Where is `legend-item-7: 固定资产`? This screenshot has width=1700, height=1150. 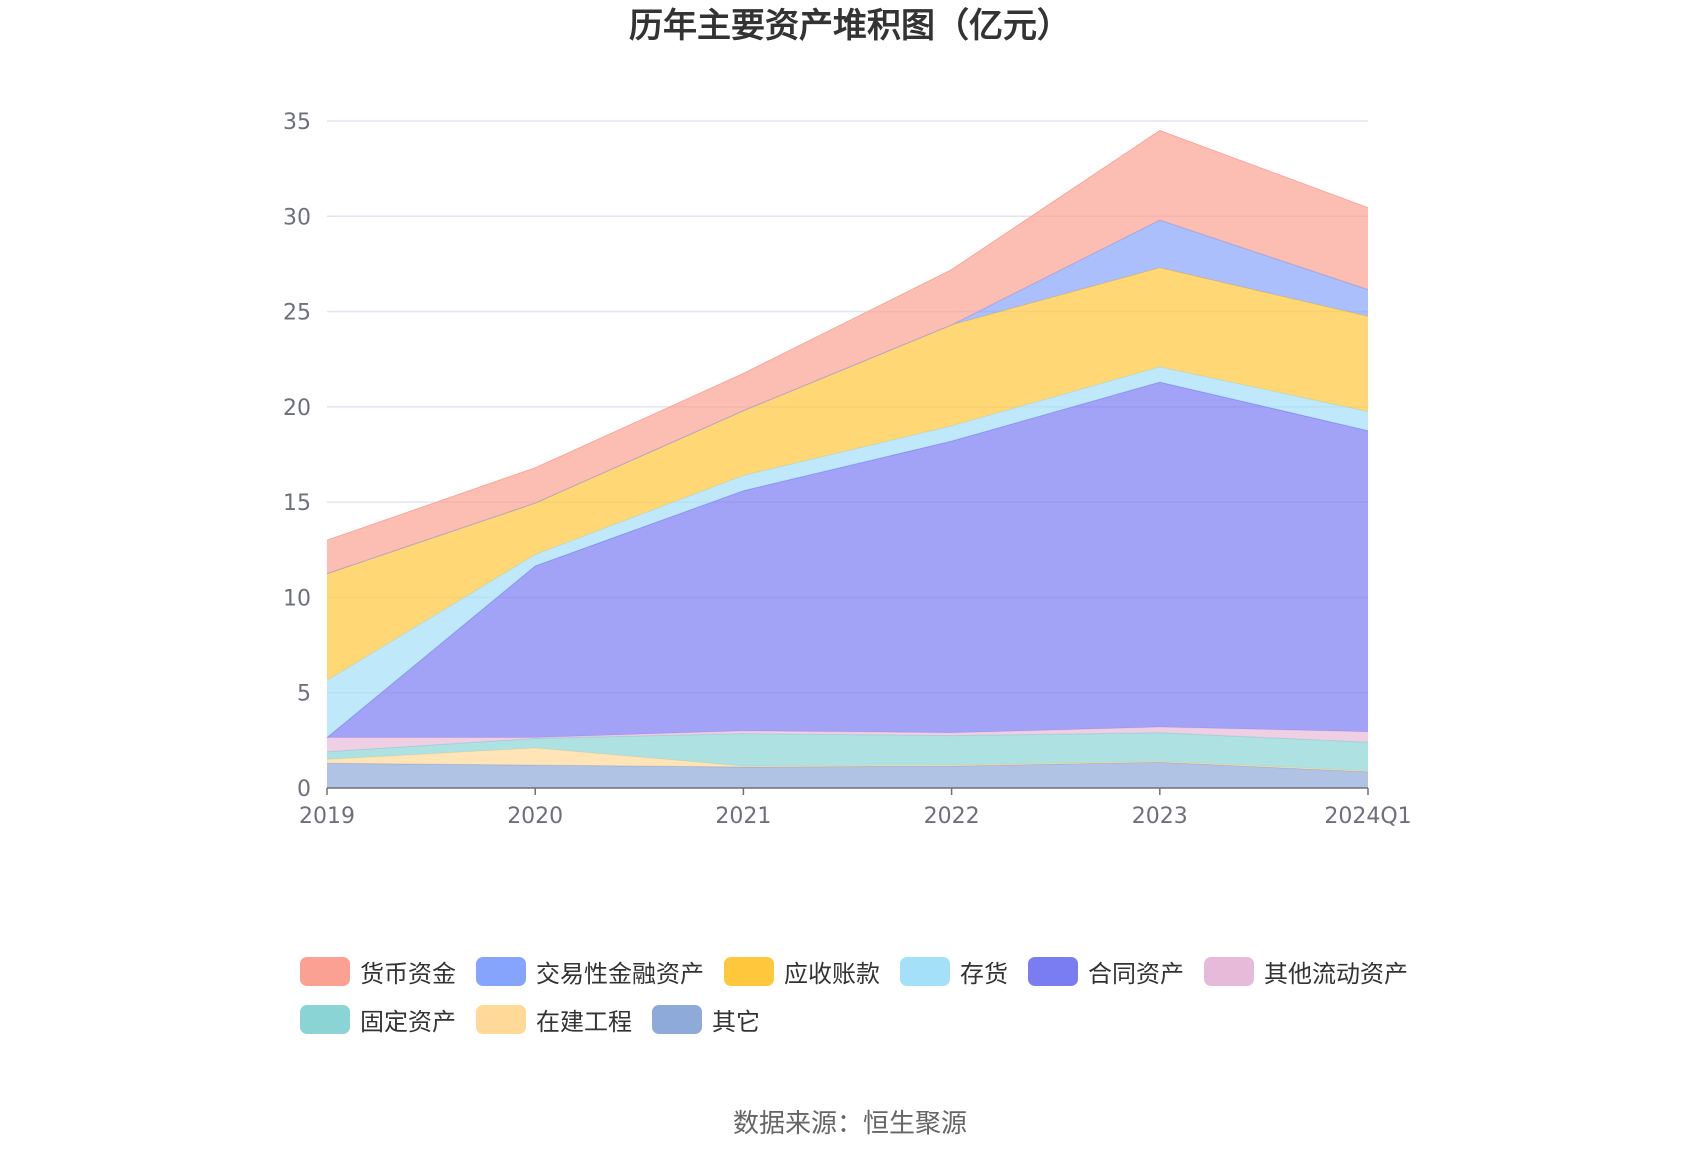
legend-item-7: 固定资产 is located at coordinates (378, 1019).